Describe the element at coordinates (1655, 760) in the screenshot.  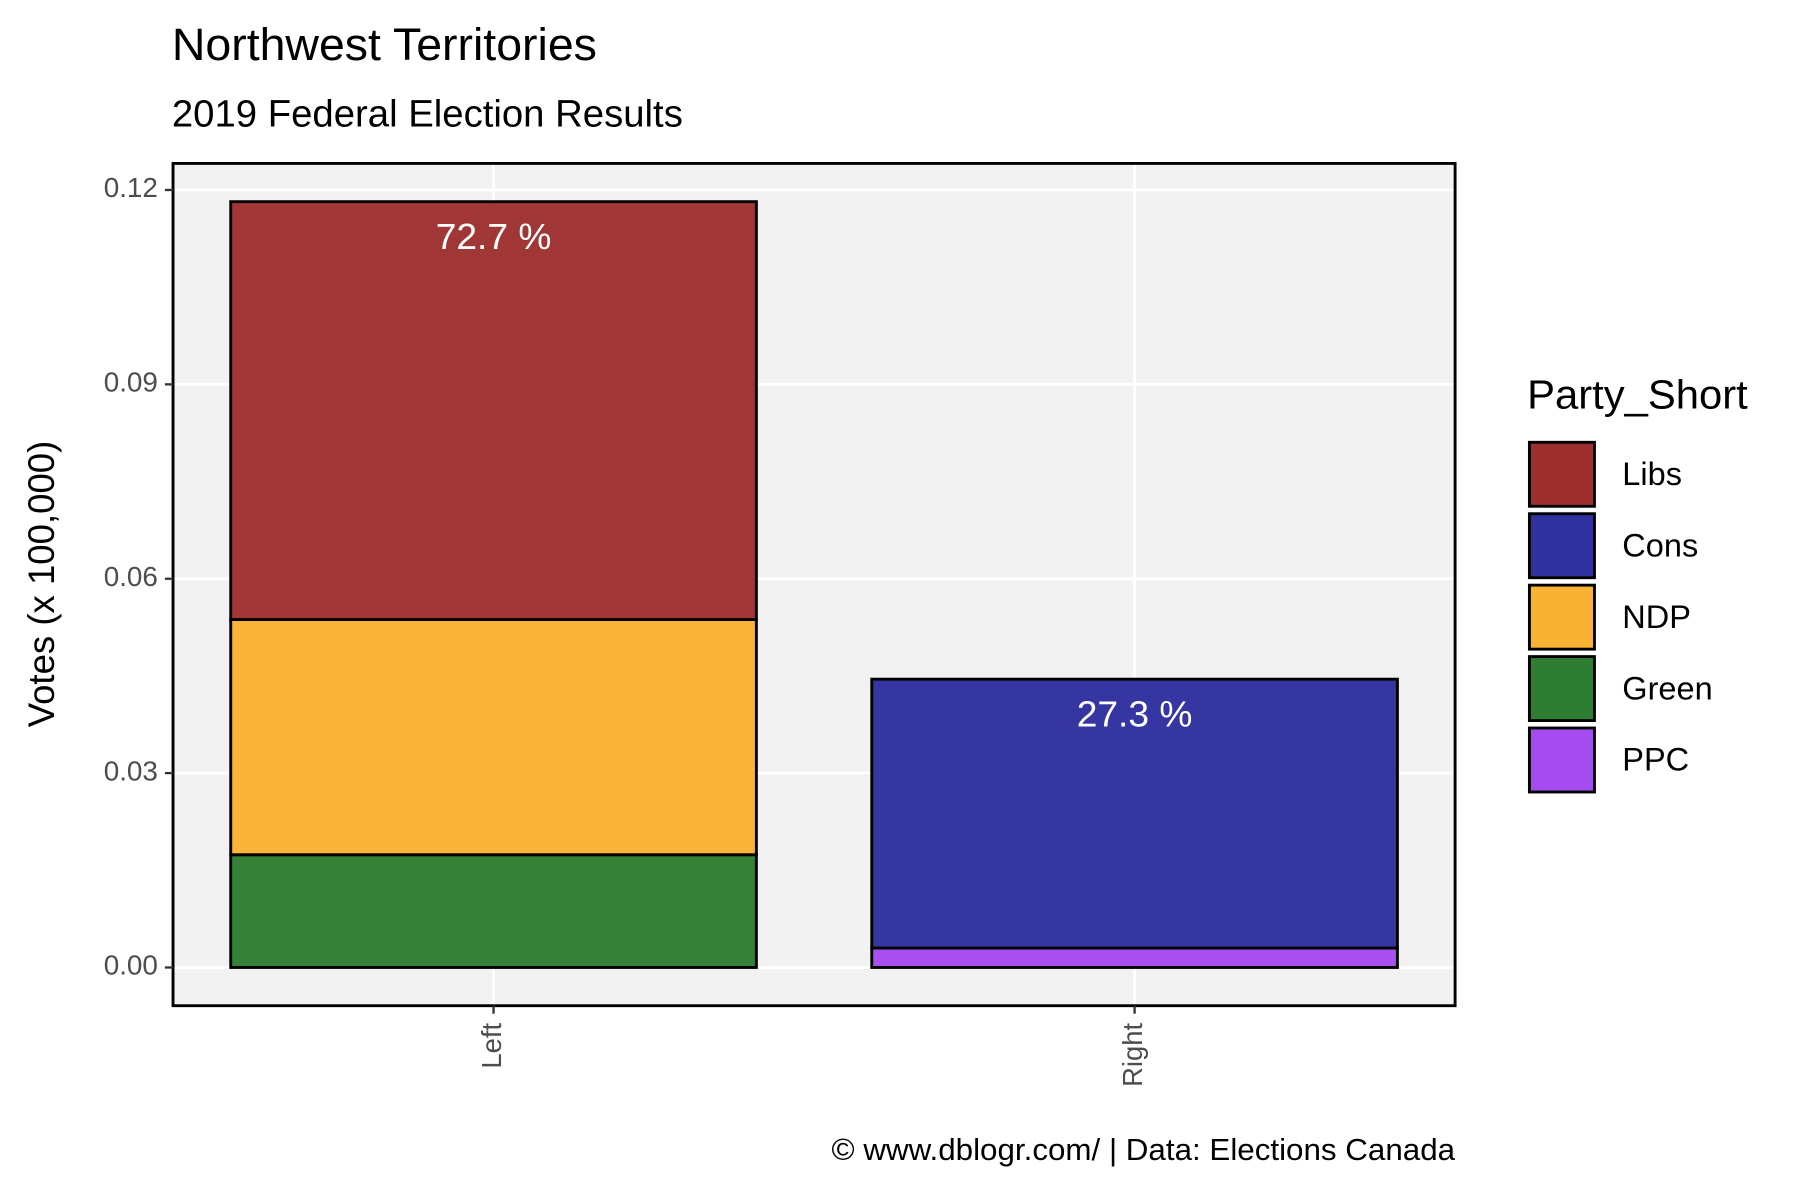
I see `legend-label: PPC` at that location.